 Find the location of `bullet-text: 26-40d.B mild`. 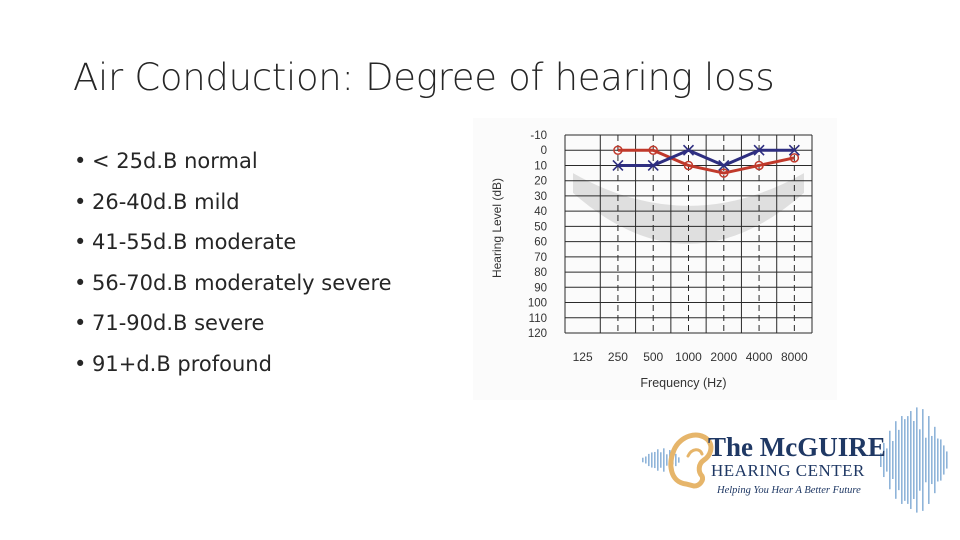

bullet-text: 26-40d.B mild is located at coordinates (166, 201).